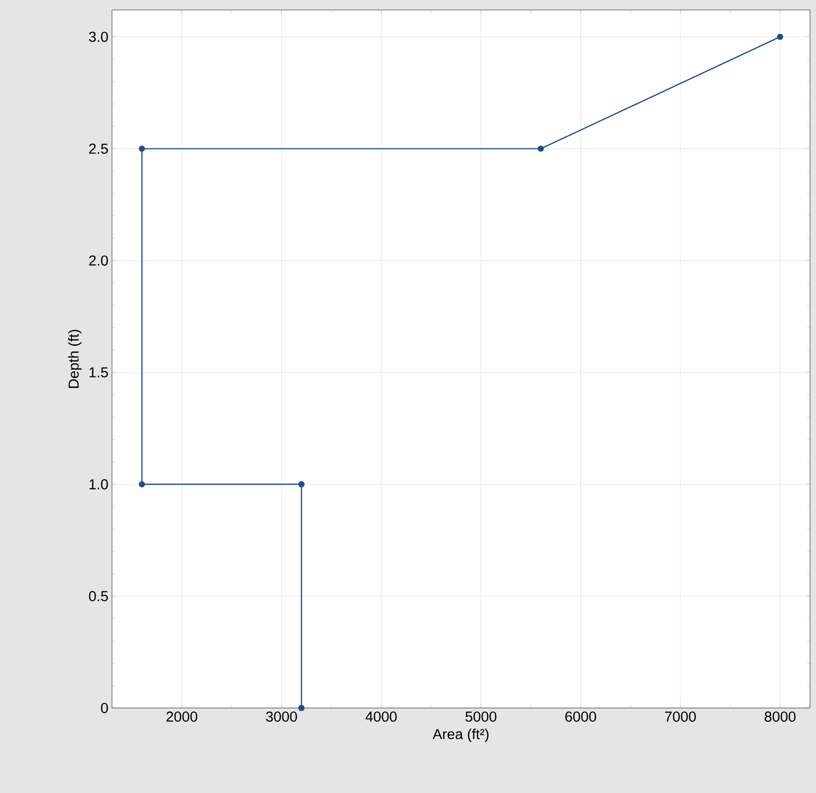 This screenshot has width=816, height=793. What do you see at coordinates (680, 717) in the screenshot?
I see `x-tick-label: 7000` at bounding box center [680, 717].